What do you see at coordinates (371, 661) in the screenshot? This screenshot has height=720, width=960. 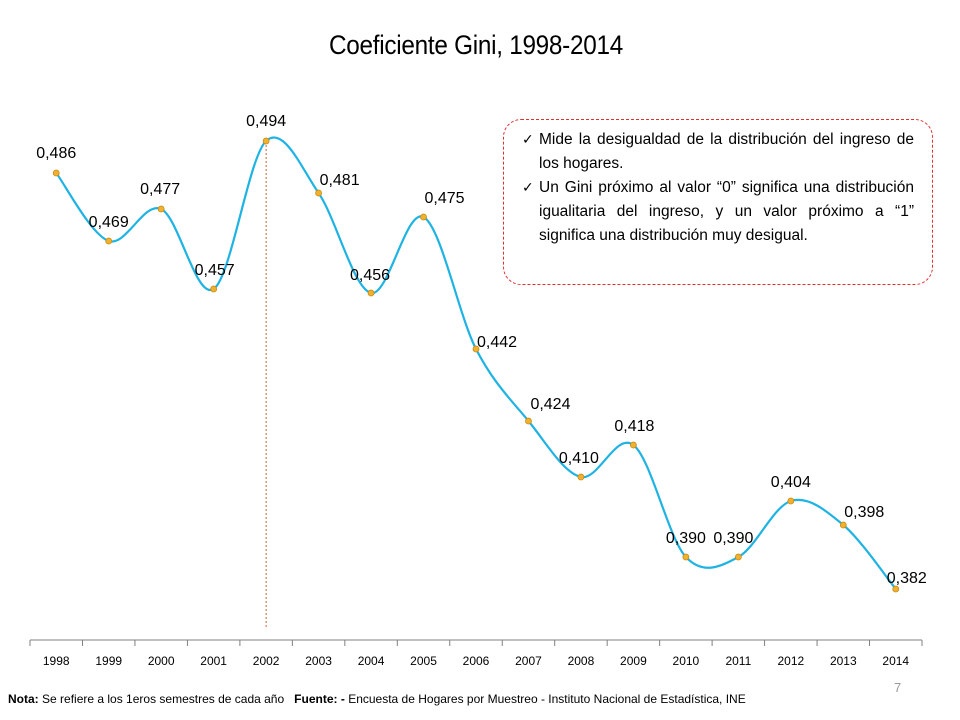 I see `x-tick-label: 2004` at bounding box center [371, 661].